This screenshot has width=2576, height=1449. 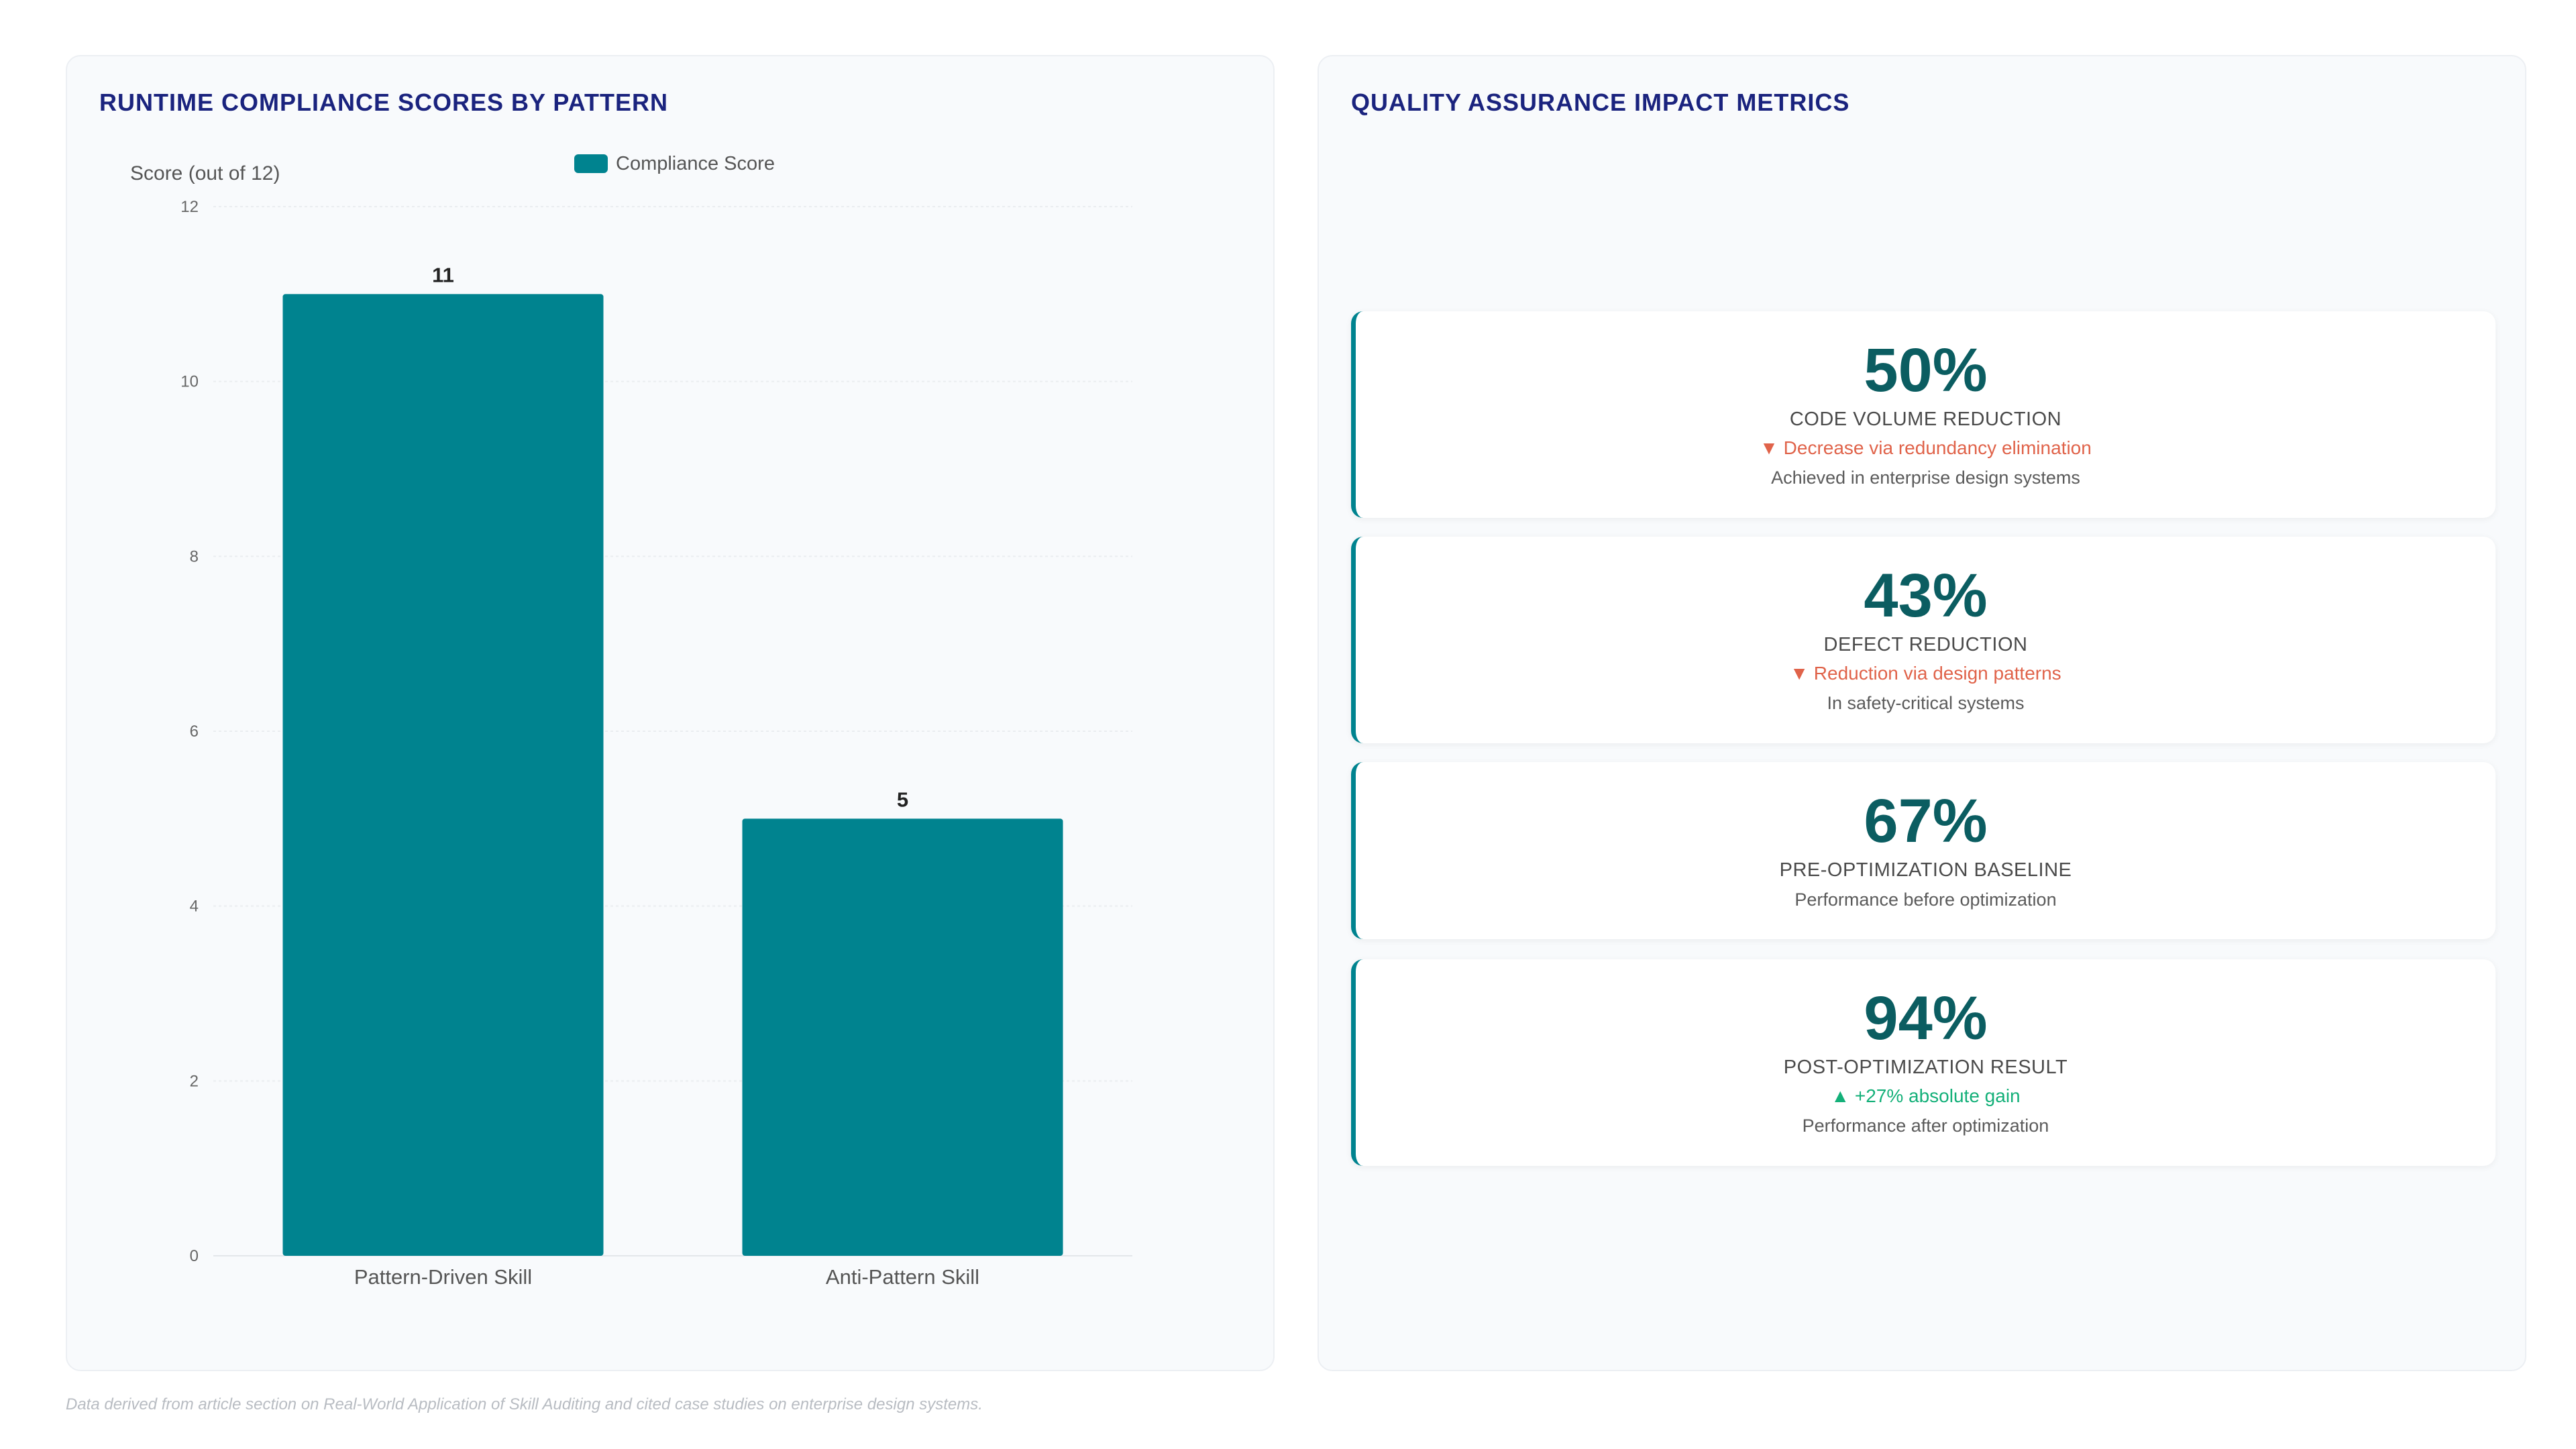 What do you see at coordinates (194, 731) in the screenshot?
I see `y-tick-label: 6` at bounding box center [194, 731].